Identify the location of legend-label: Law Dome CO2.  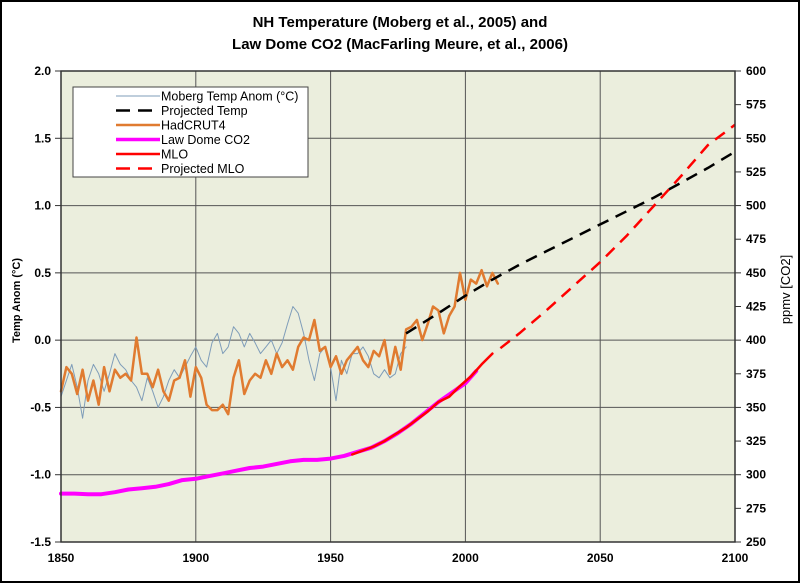
(205, 140).